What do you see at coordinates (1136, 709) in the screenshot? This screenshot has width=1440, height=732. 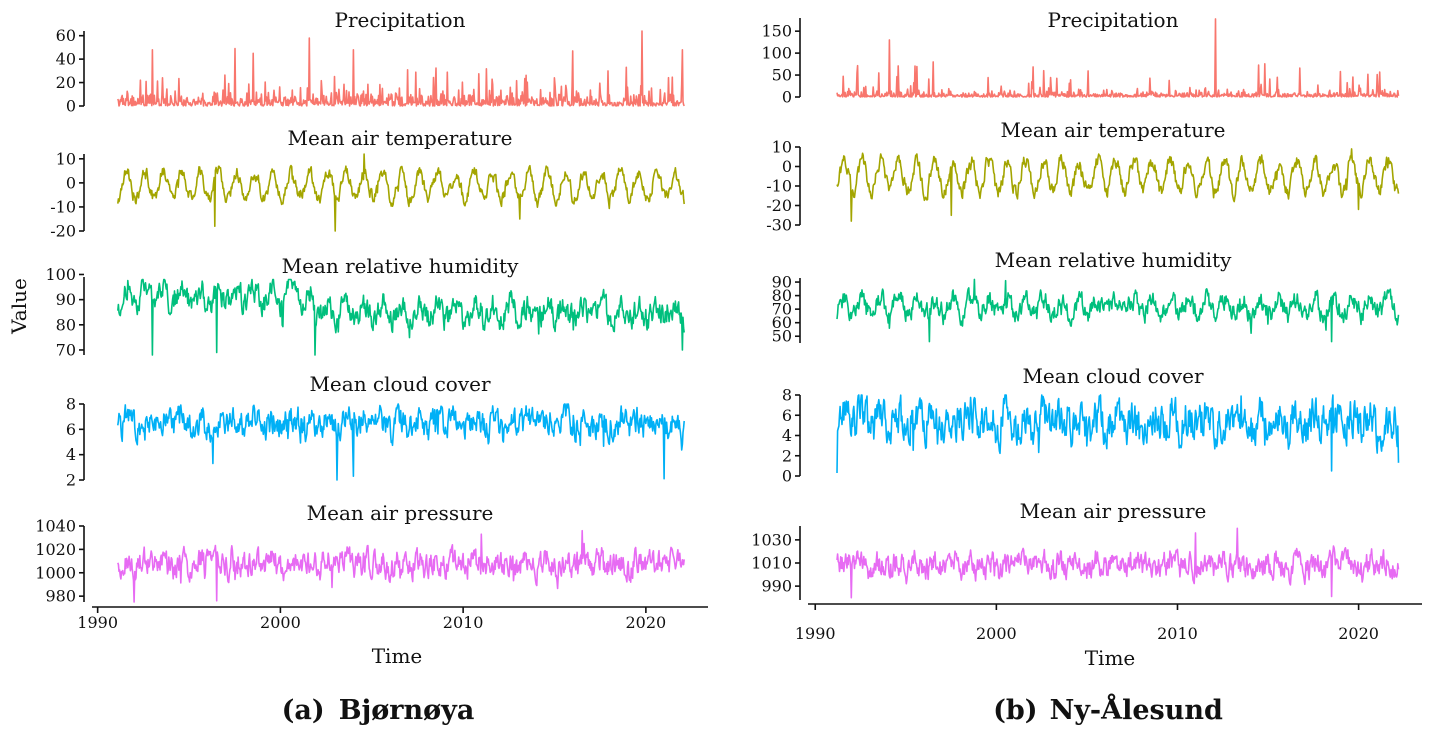 I see `caption-station-name: Ny-Ålesund` at bounding box center [1136, 709].